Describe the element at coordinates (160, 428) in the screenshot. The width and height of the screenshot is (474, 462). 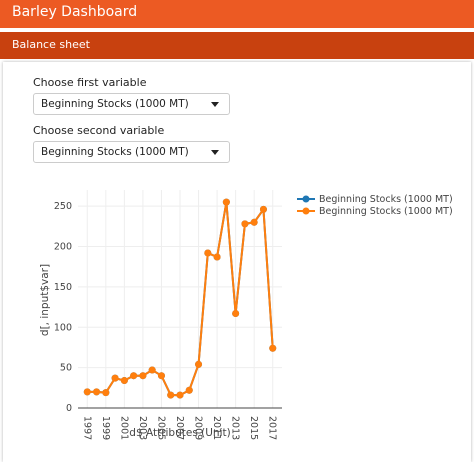
I see `x-tick-label: 2005` at that location.